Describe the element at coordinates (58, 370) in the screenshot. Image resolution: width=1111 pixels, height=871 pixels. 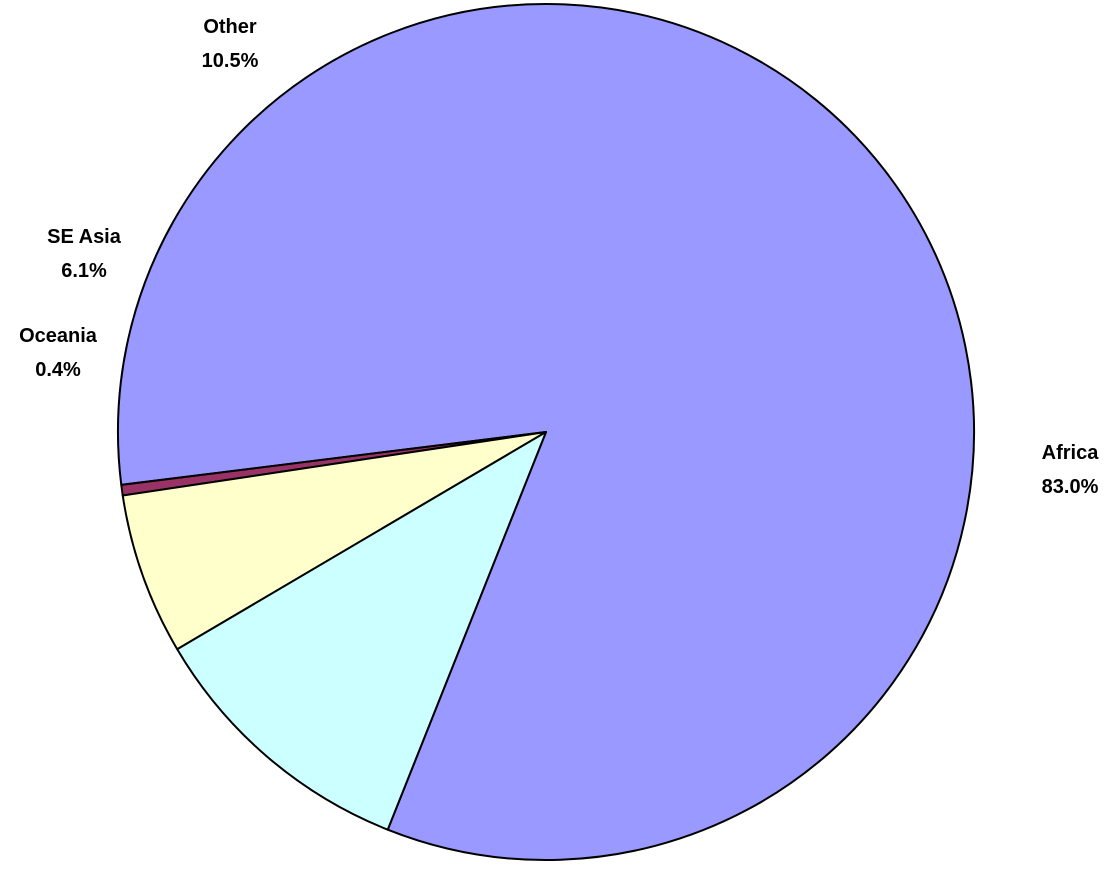
I see `slice-percent: 0.4%` at that location.